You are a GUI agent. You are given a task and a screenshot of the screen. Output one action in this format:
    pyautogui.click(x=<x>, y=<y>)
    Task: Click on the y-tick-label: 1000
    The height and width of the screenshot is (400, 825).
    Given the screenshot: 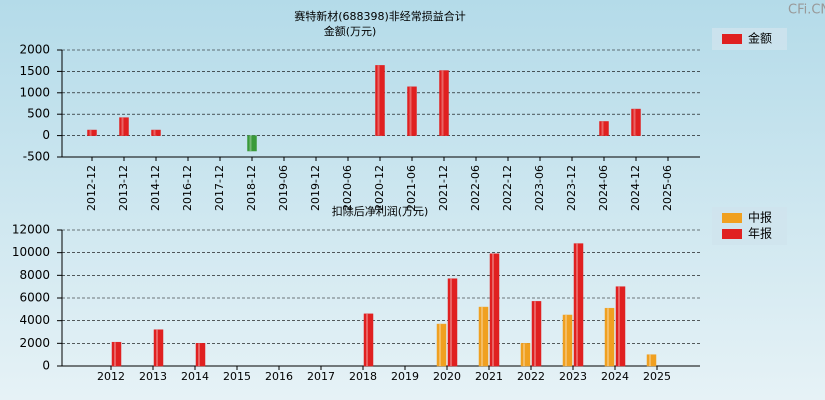 What is the action you would take?
    pyautogui.click(x=34, y=92)
    